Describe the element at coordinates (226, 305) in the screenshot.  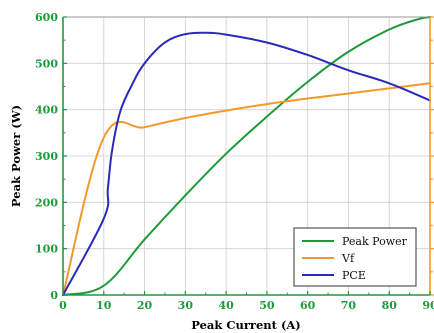
I see `x-tick-label-40: 40` at that location.